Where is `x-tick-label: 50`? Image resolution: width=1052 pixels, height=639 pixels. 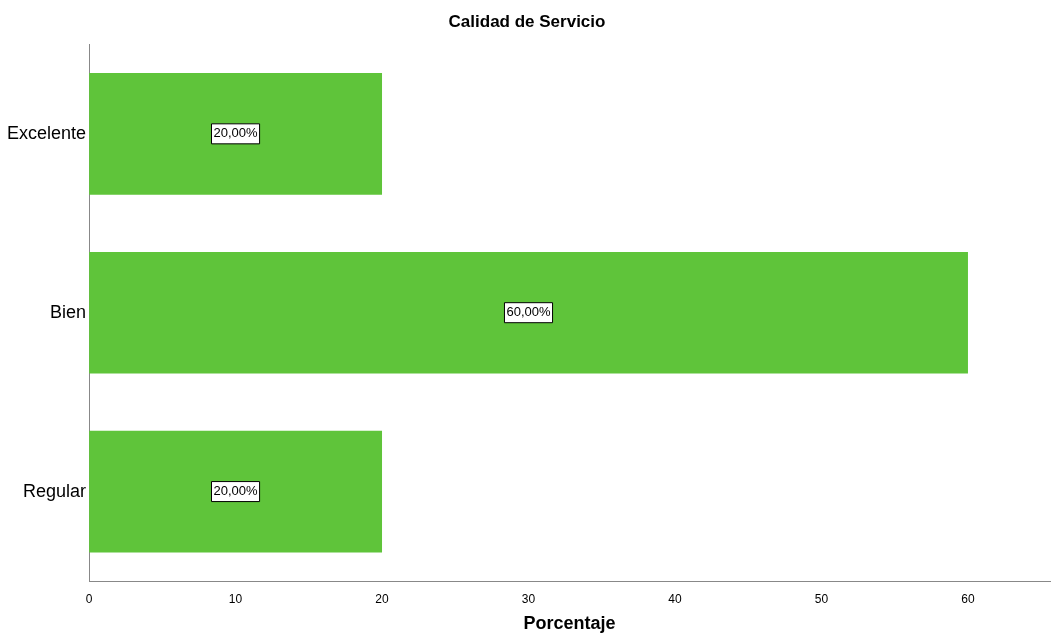
x-tick-label: 50 is located at coordinates (821, 598).